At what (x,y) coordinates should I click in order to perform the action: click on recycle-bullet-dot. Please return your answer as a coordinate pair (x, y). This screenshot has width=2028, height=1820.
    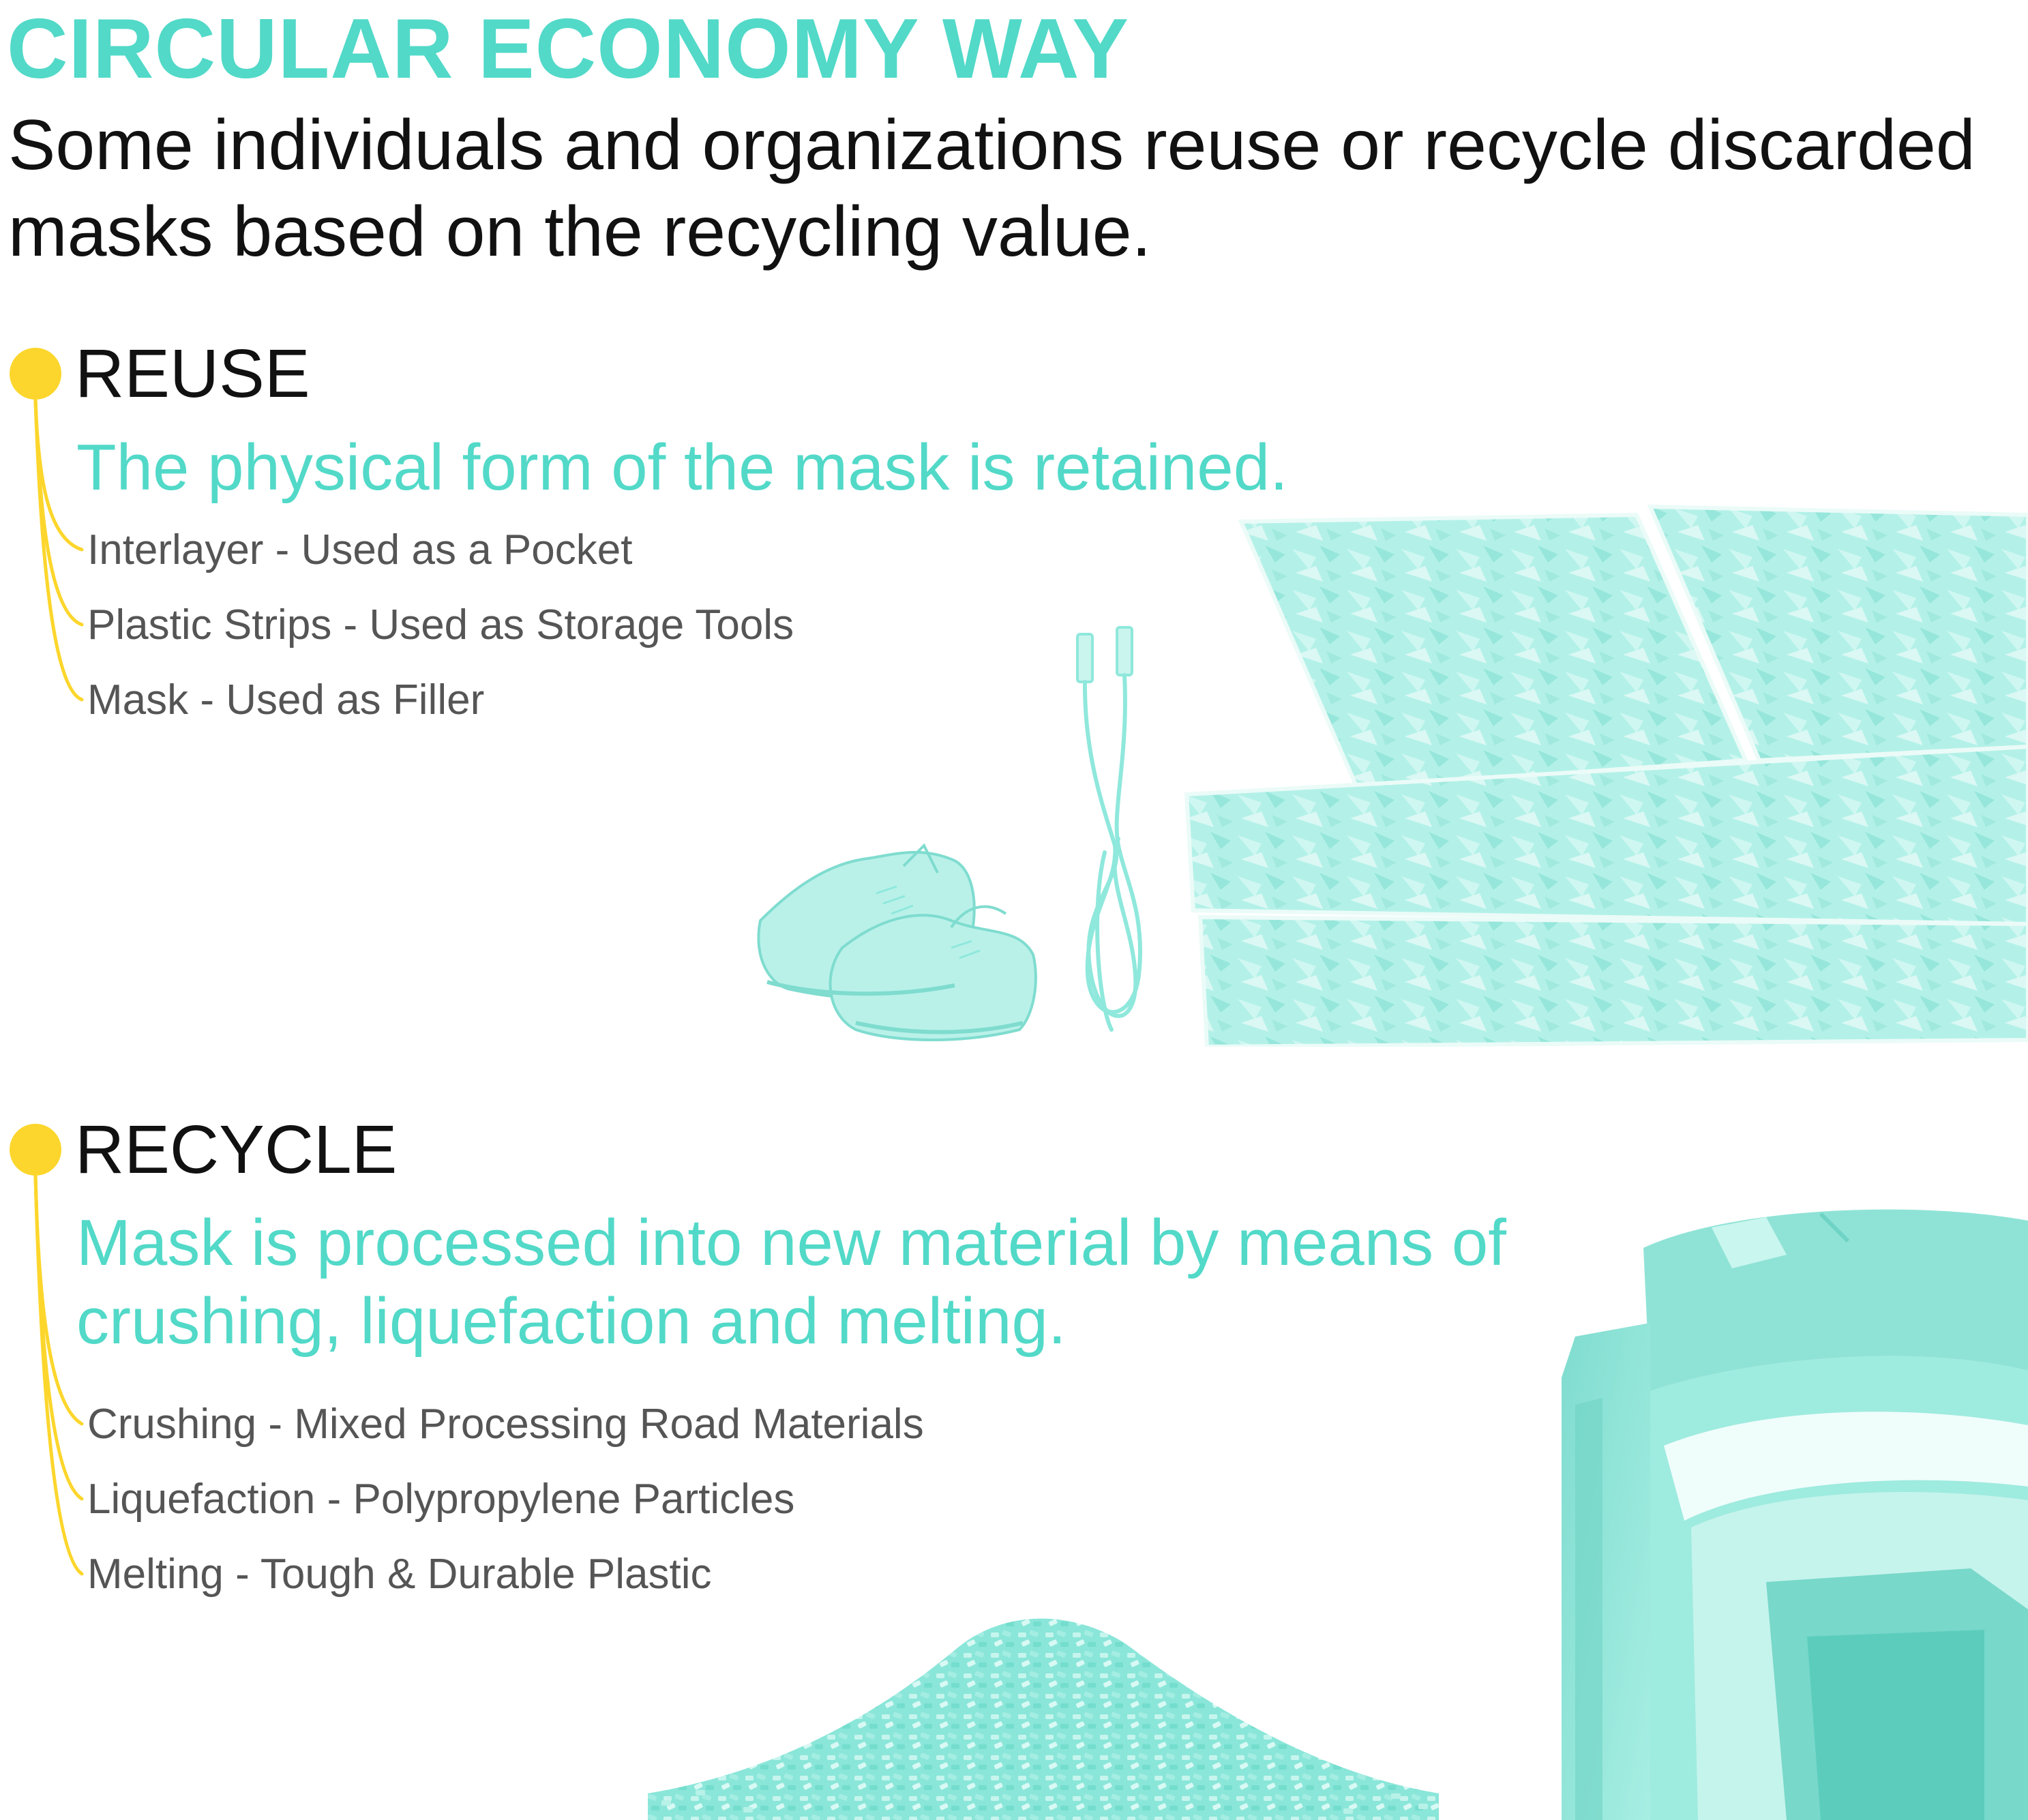
    Looking at the image, I should click on (35, 1150).